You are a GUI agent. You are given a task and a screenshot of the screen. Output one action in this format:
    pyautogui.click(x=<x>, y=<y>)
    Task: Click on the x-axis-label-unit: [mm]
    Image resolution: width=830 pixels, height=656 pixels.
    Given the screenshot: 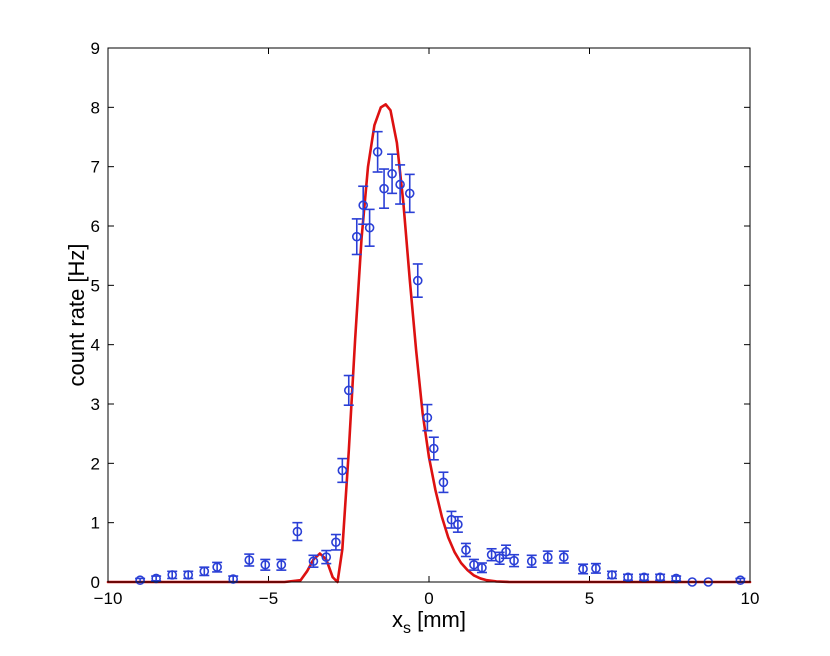 What is the action you would take?
    pyautogui.click(x=438, y=619)
    